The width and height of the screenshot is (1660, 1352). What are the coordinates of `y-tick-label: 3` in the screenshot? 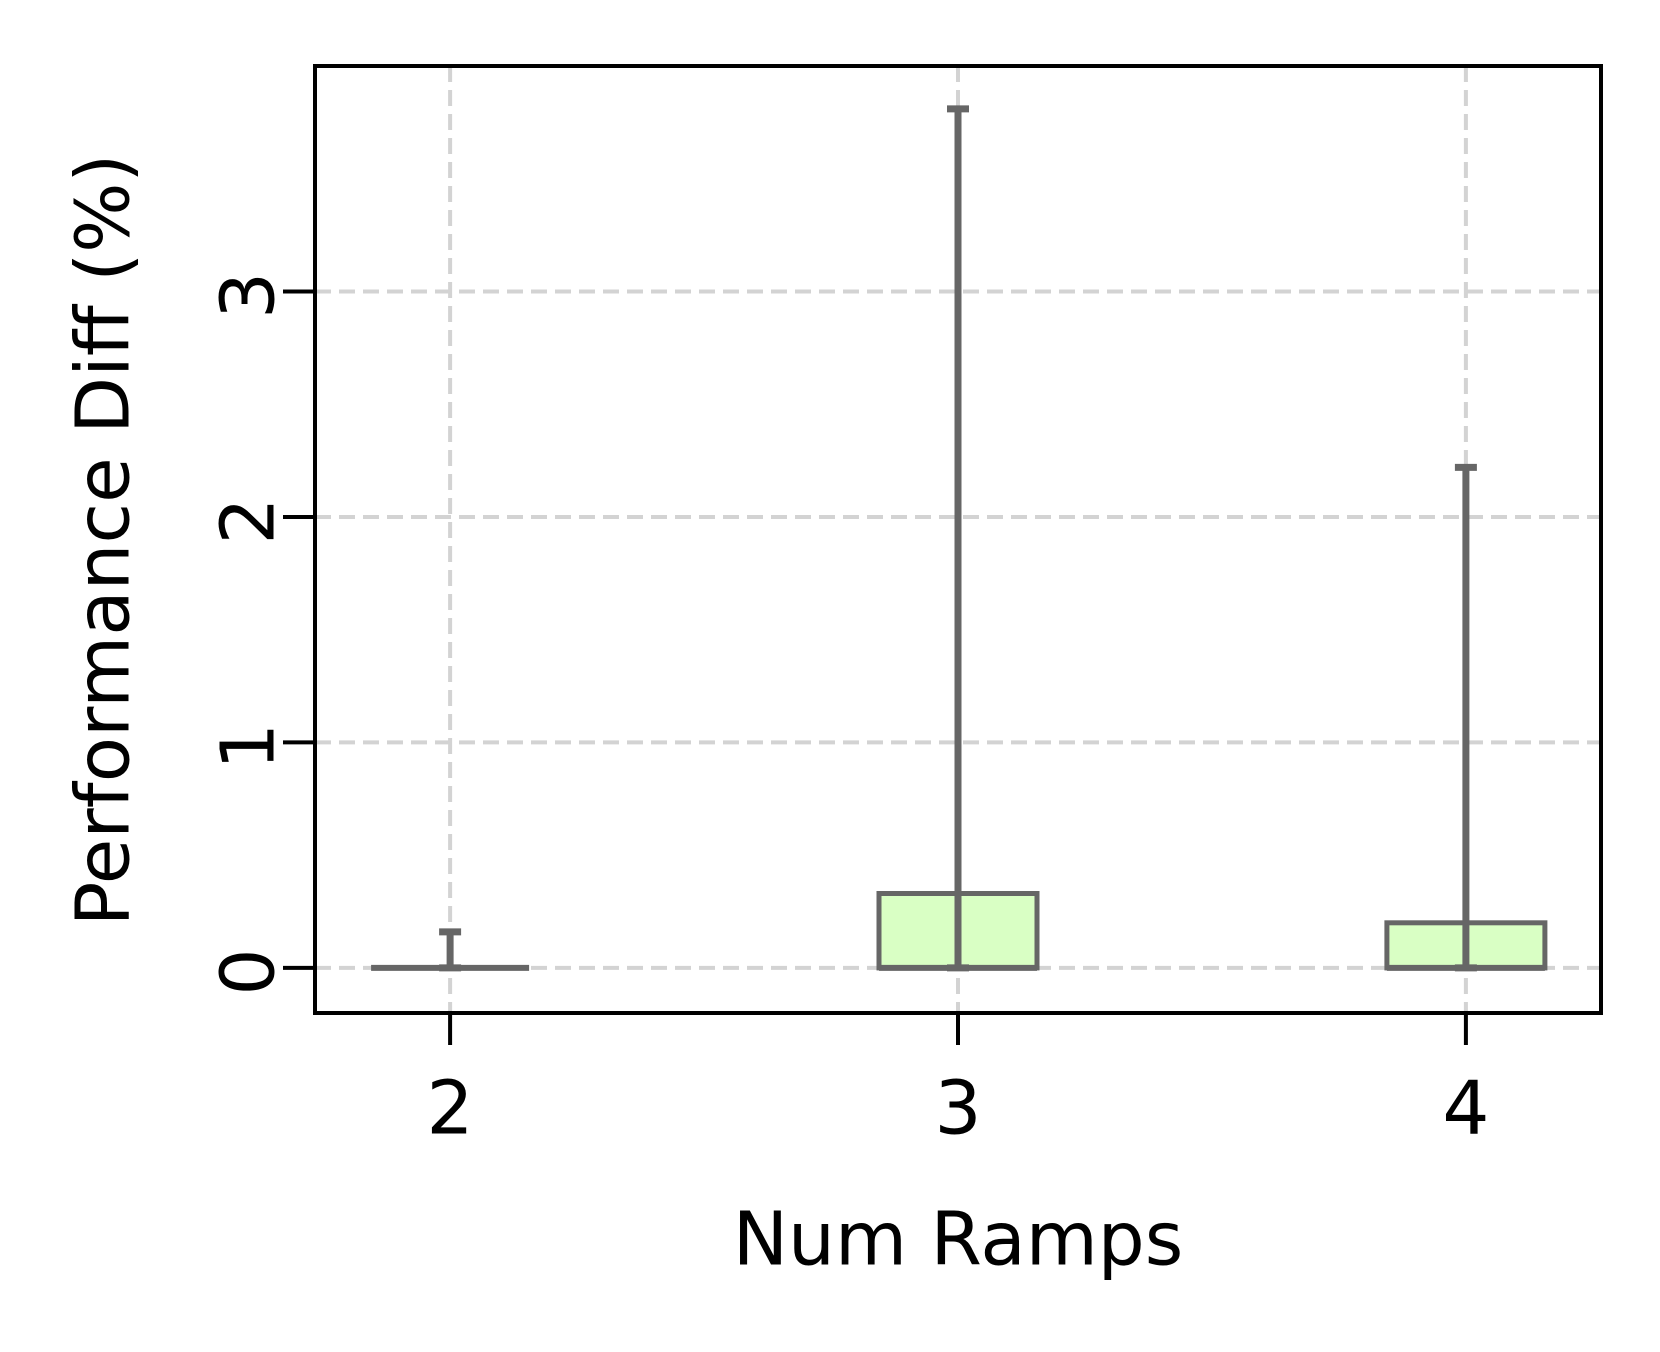 It's located at (249, 295).